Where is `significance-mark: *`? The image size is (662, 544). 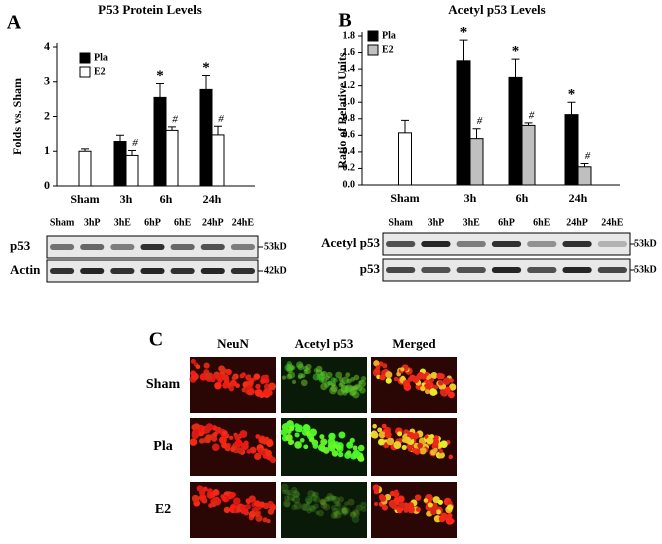
significance-mark: * is located at coordinates (464, 33).